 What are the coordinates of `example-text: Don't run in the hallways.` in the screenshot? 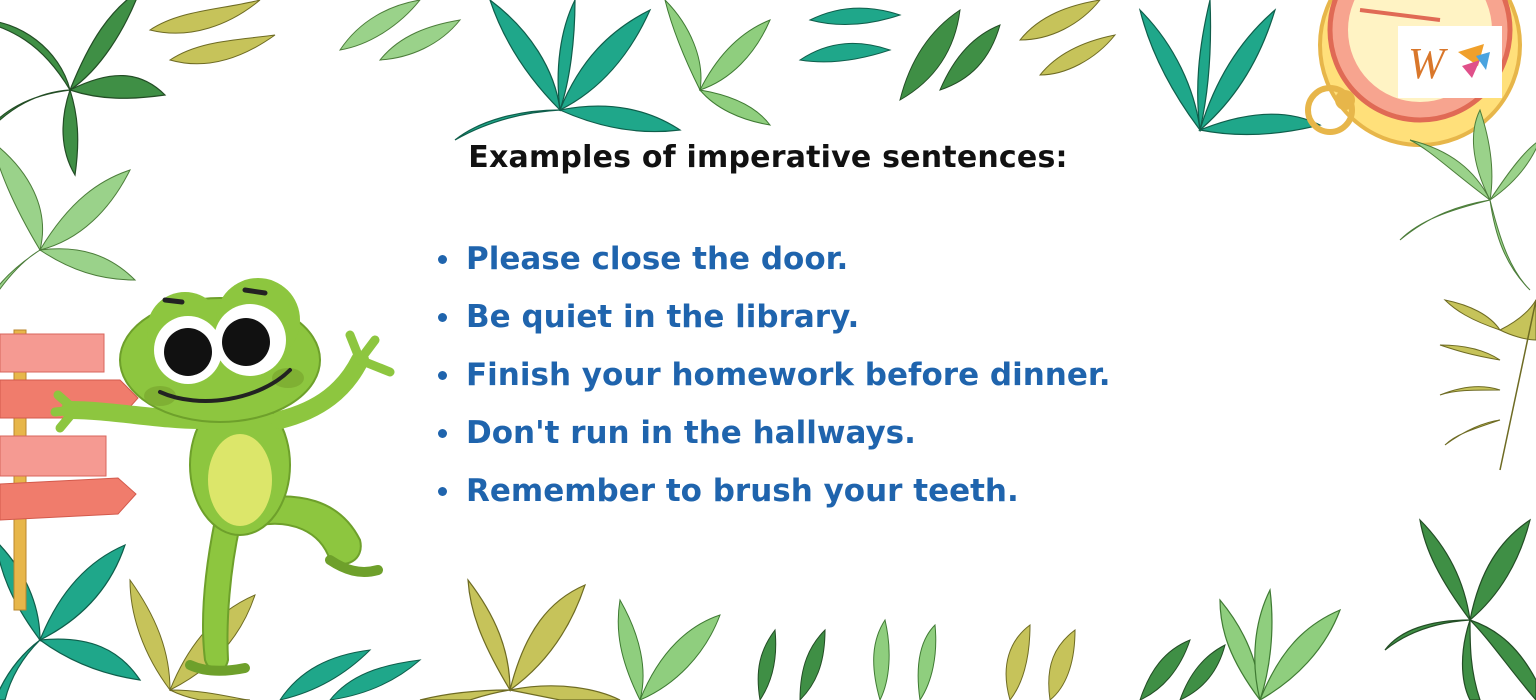 It's located at (691, 433).